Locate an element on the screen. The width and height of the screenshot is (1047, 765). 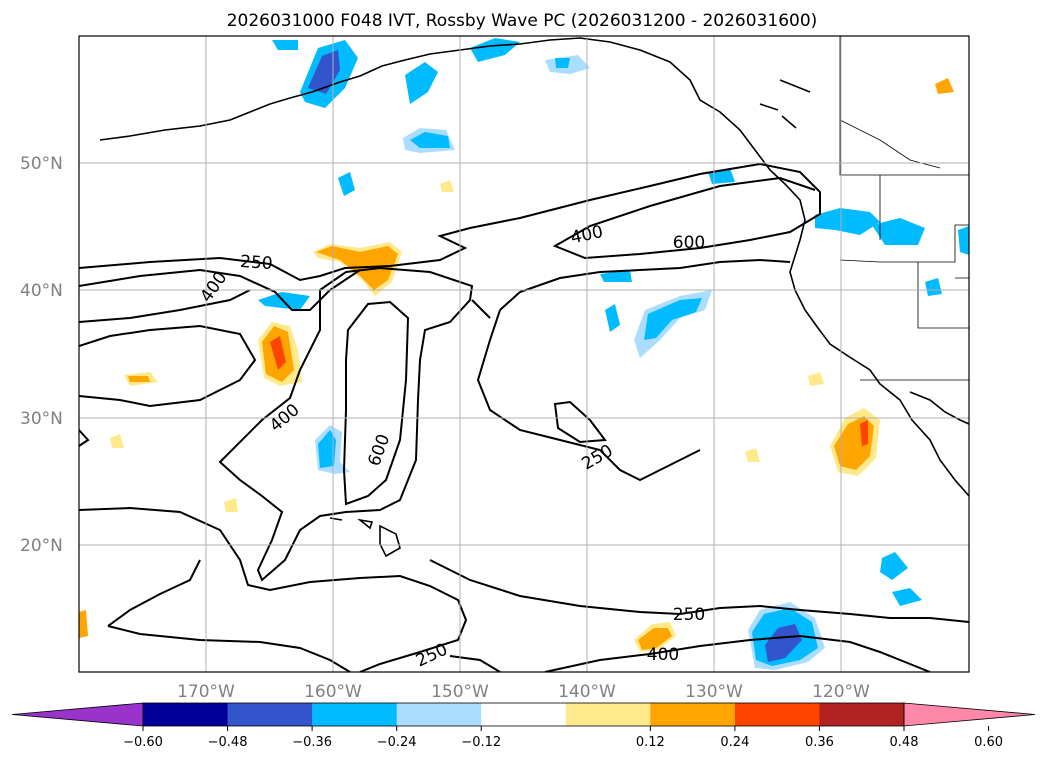
lat-label-20n: 20°N is located at coordinates (41, 546).